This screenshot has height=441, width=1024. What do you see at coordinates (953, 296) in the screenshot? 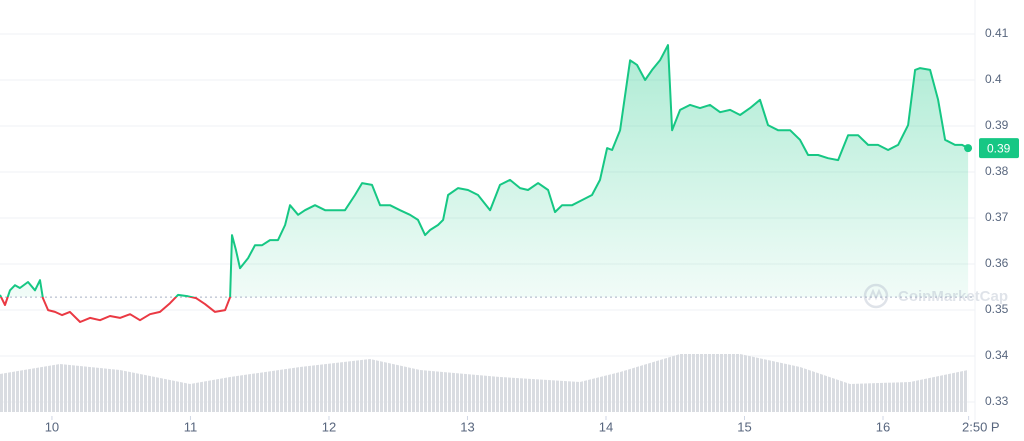
I see `watermark-text: CoinMarketCap` at bounding box center [953, 296].